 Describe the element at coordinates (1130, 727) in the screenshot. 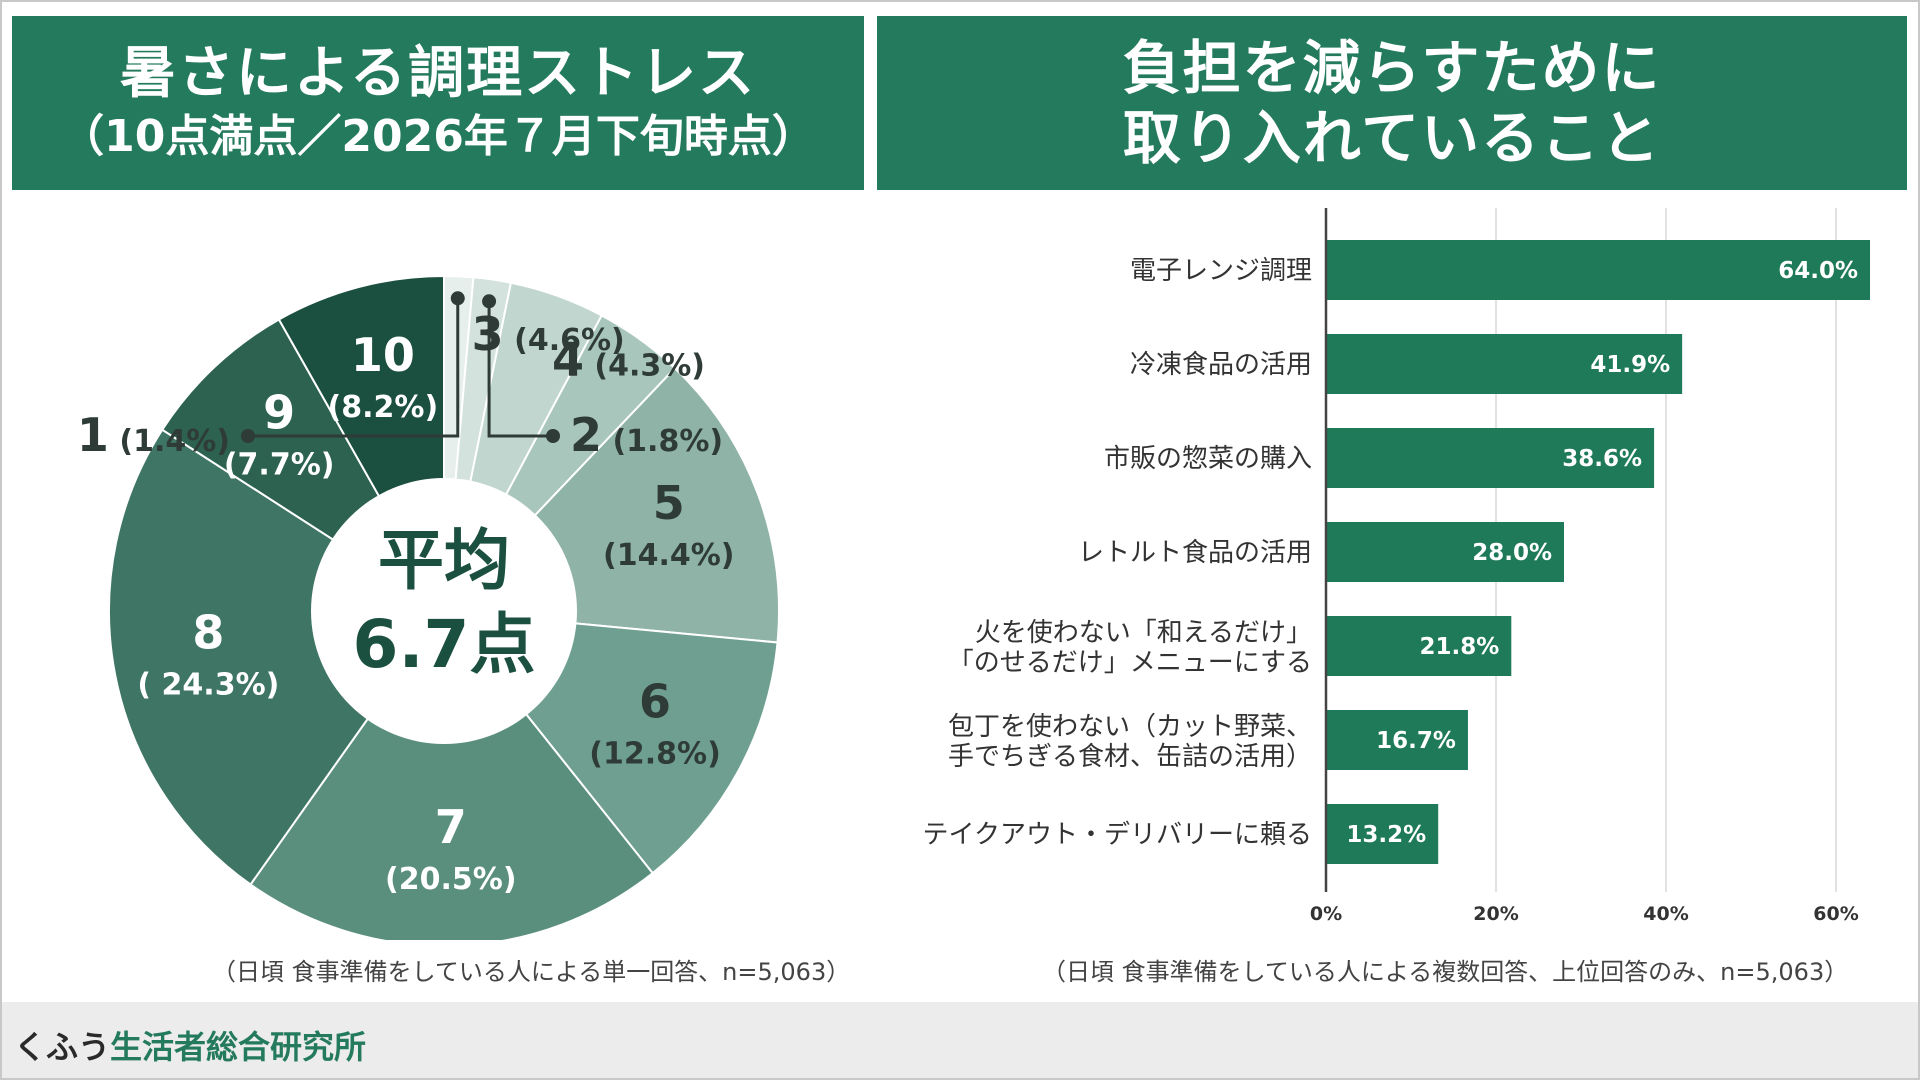

I see `category-label: 包丁を使わない（カット野菜、` at that location.